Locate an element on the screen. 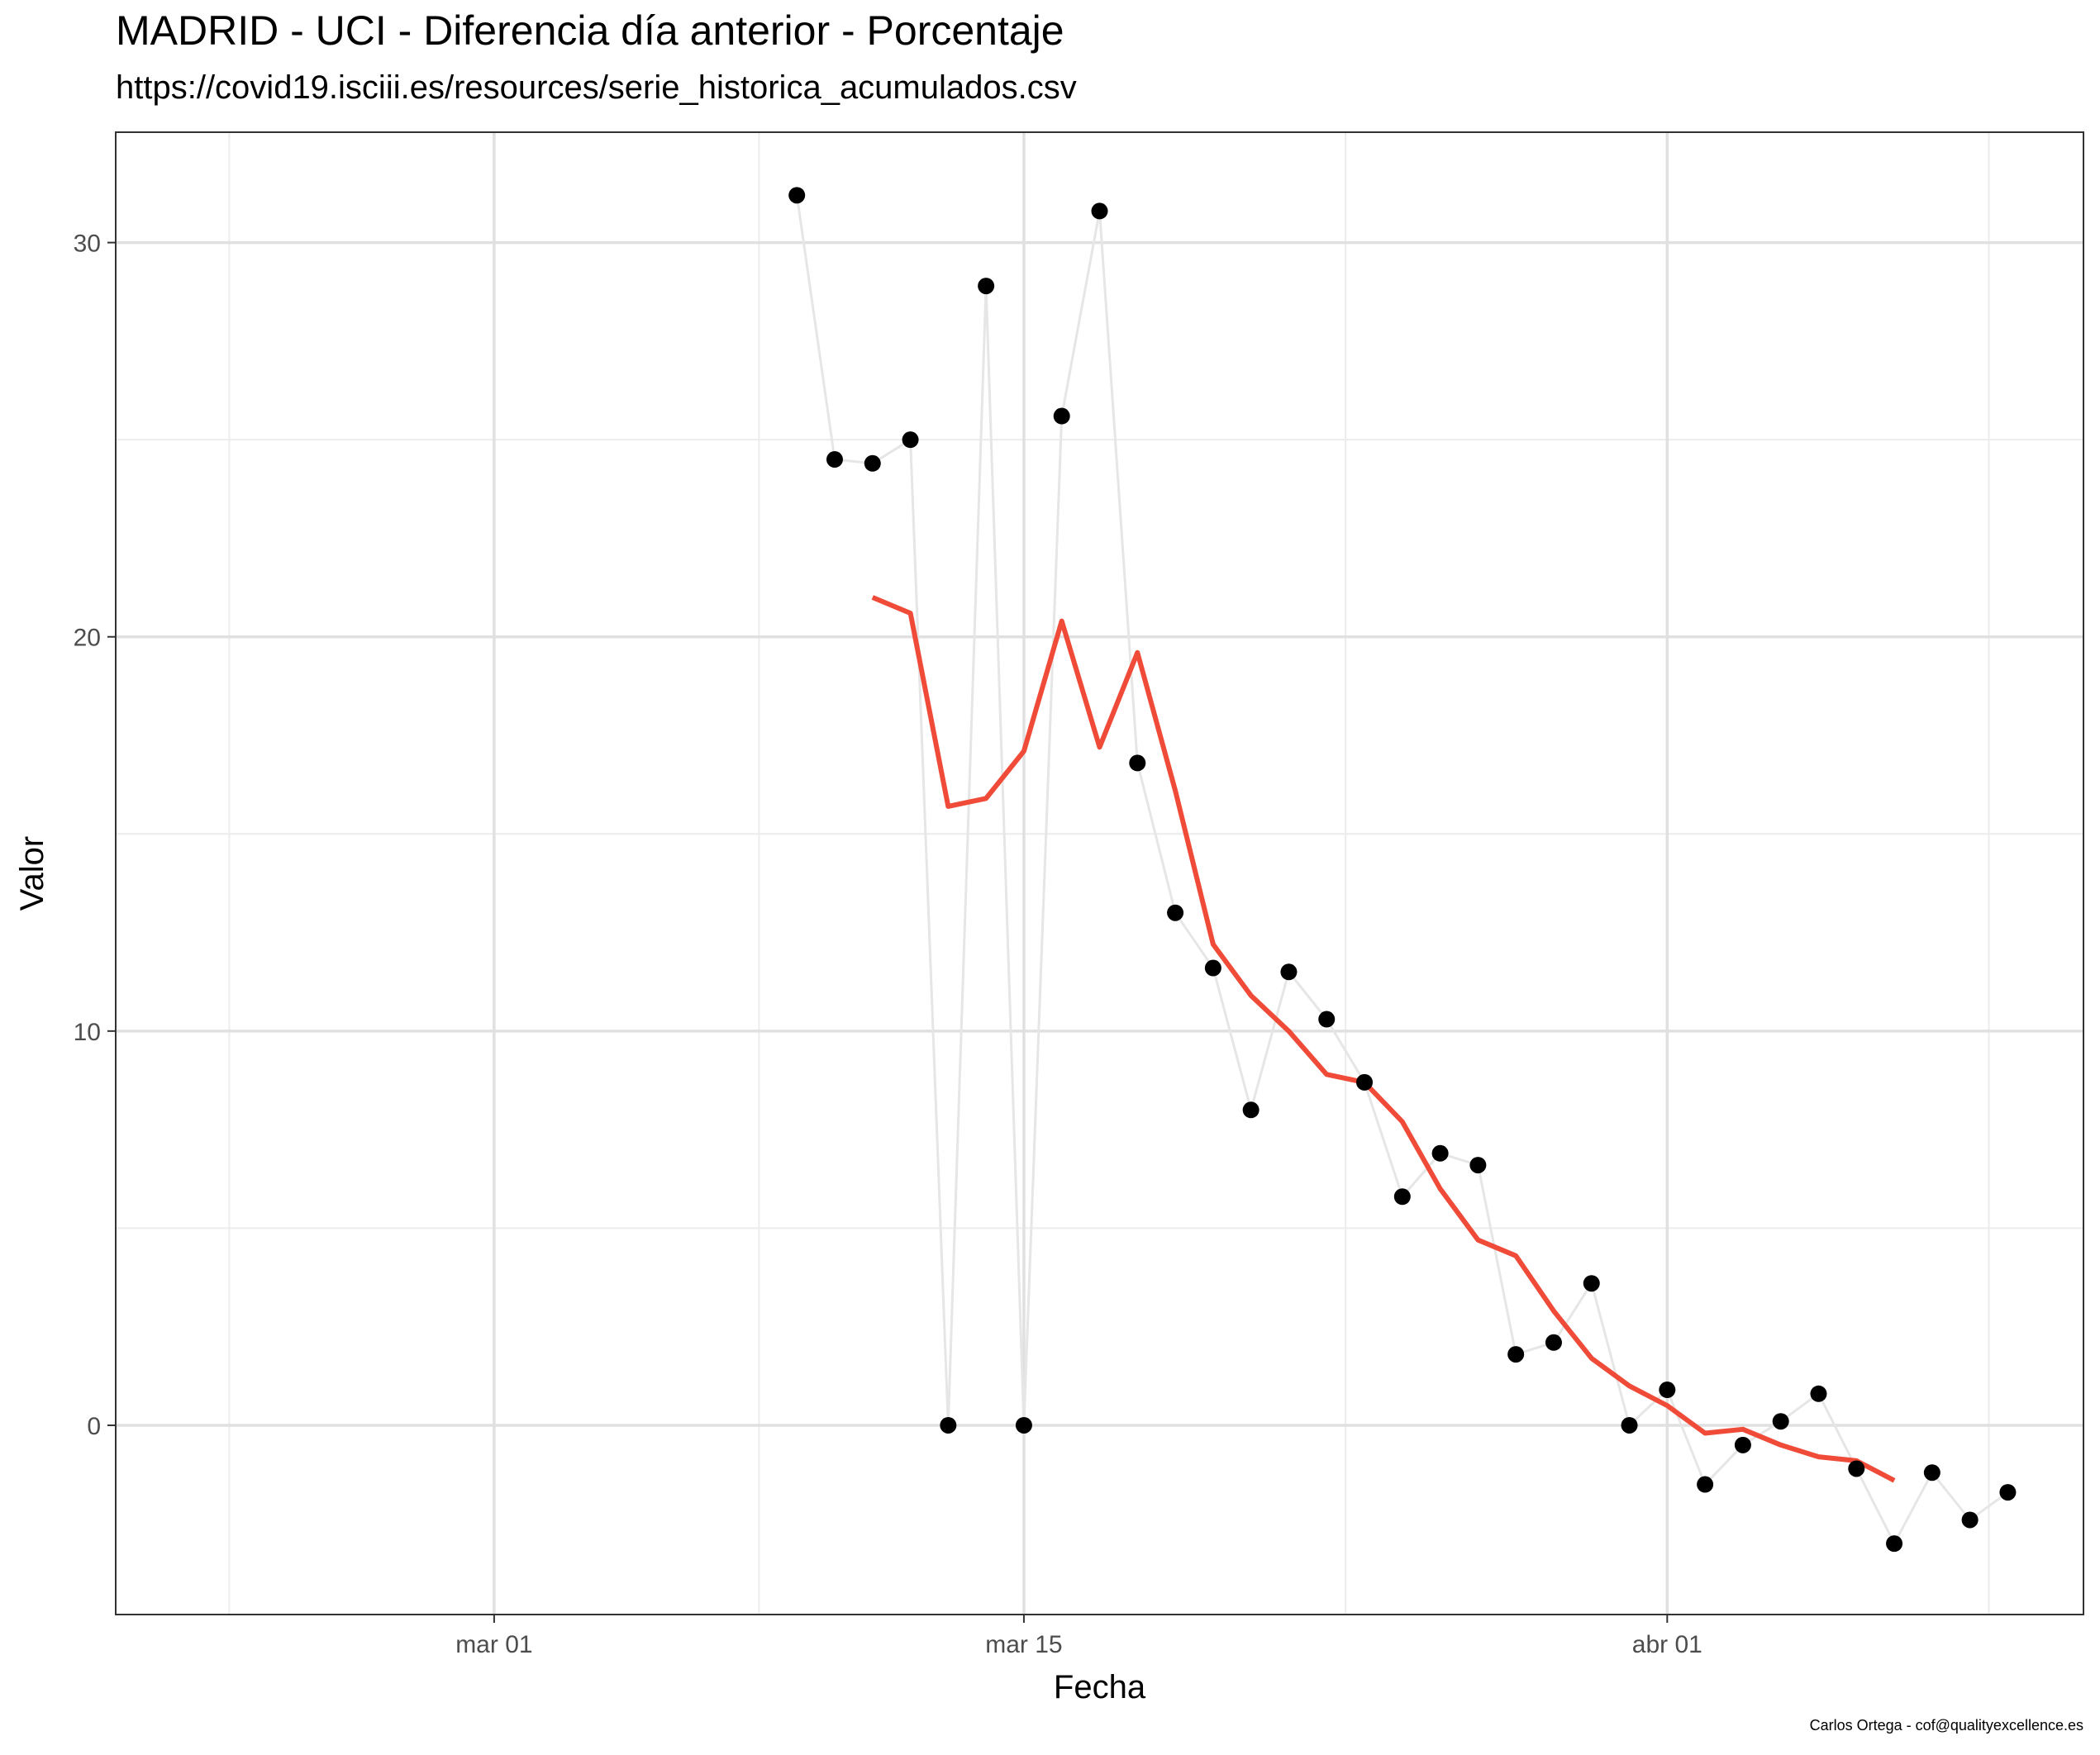 The width and height of the screenshot is (2100, 1755). x-tick-label: mar 01 is located at coordinates (493, 1644).